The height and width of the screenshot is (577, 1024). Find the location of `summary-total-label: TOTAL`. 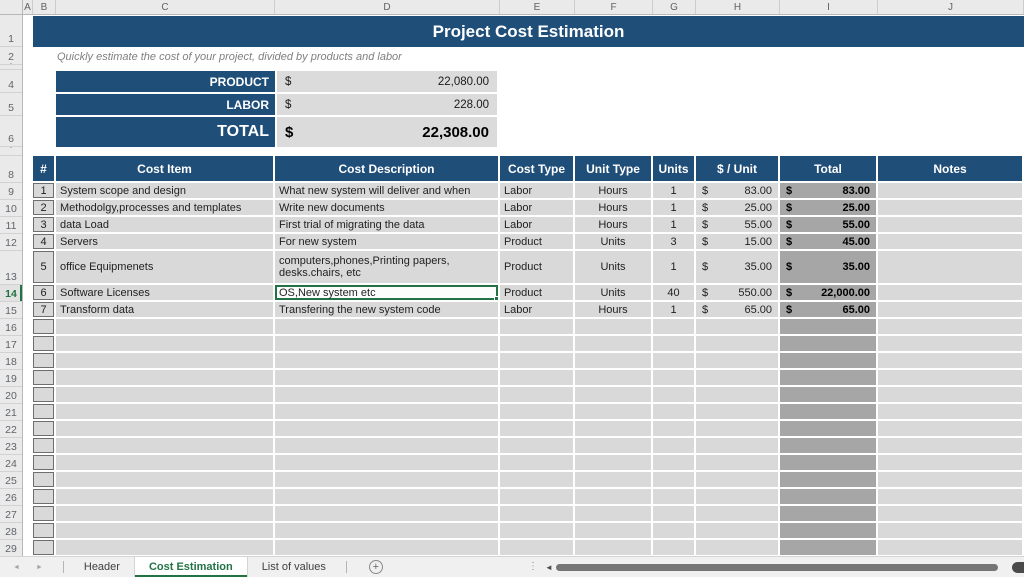

summary-total-label: TOTAL is located at coordinates (165, 132).